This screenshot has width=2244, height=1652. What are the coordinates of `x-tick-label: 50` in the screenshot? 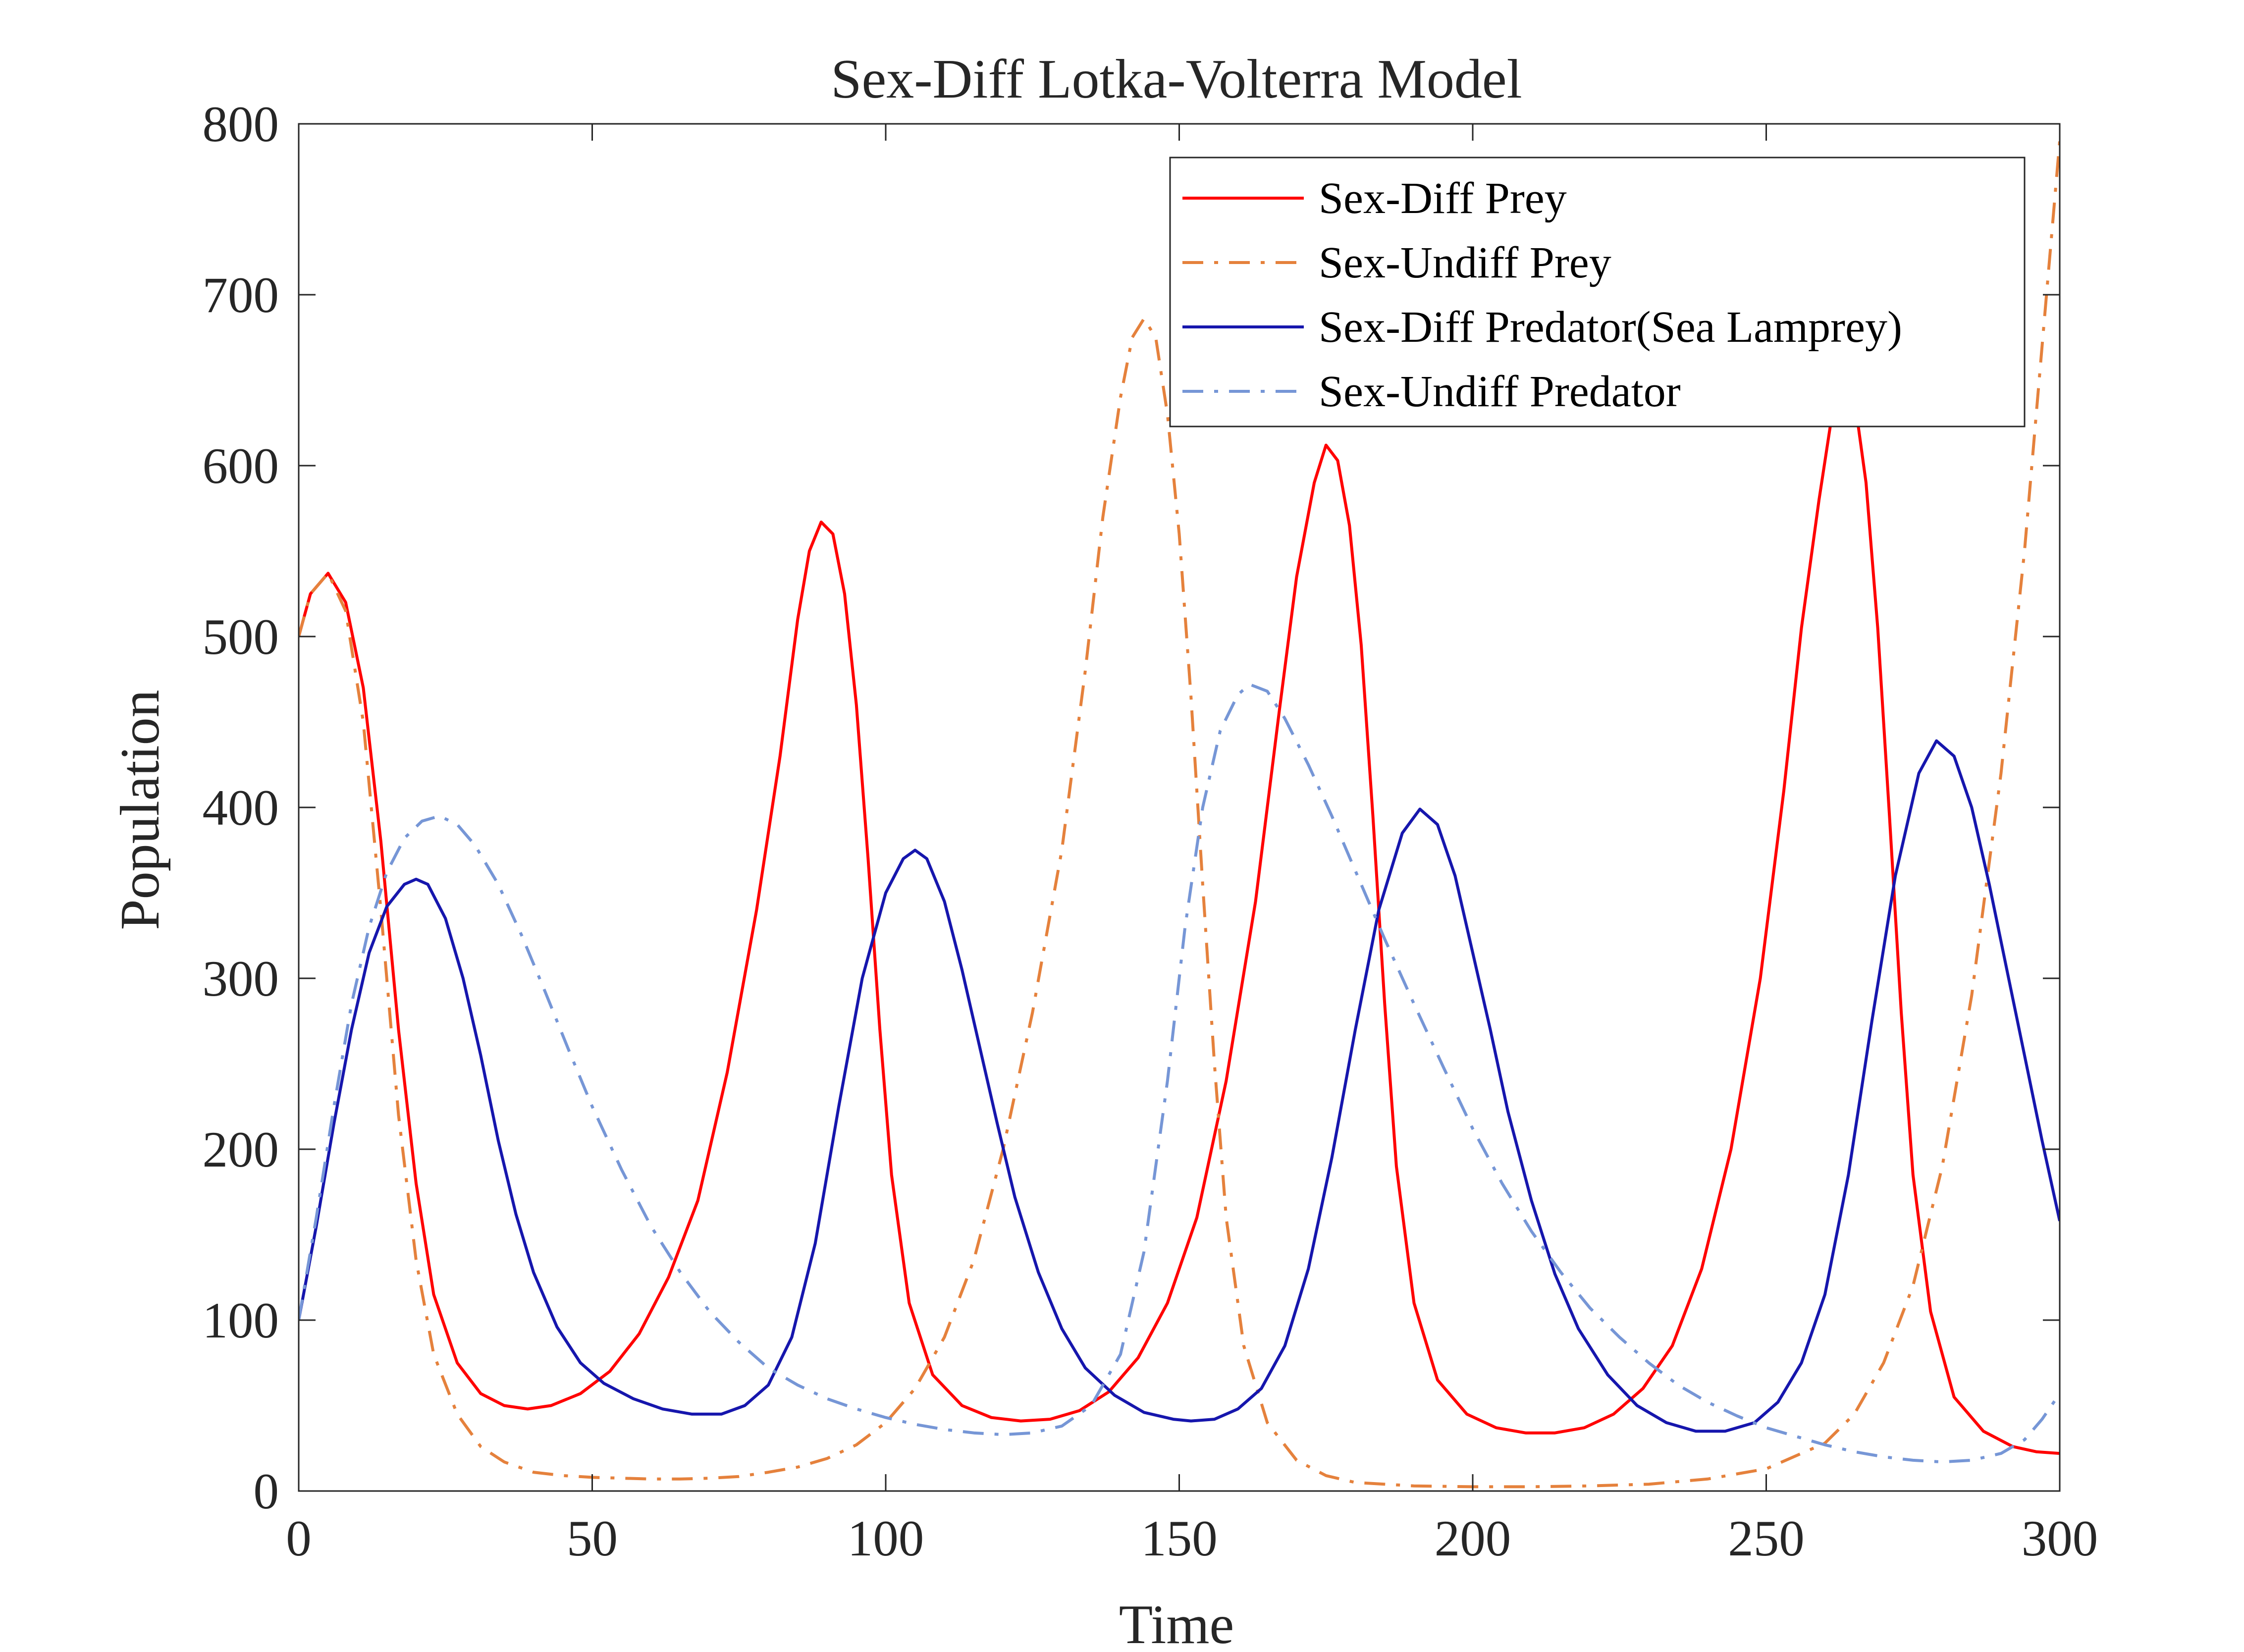 It's located at (592, 1538).